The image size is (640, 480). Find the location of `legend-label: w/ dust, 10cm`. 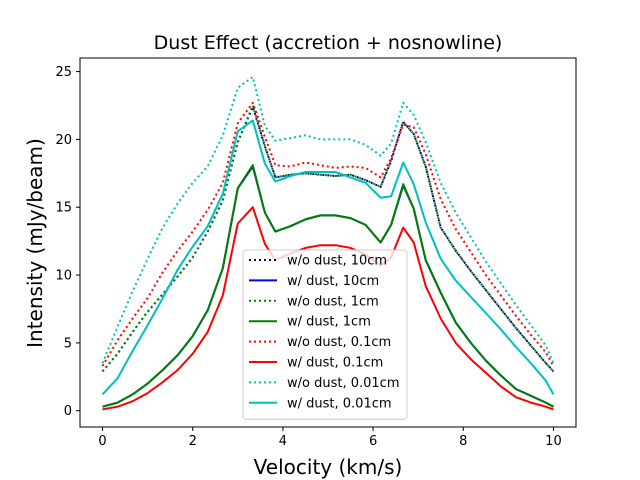

legend-label: w/ dust, 10cm is located at coordinates (333, 281).